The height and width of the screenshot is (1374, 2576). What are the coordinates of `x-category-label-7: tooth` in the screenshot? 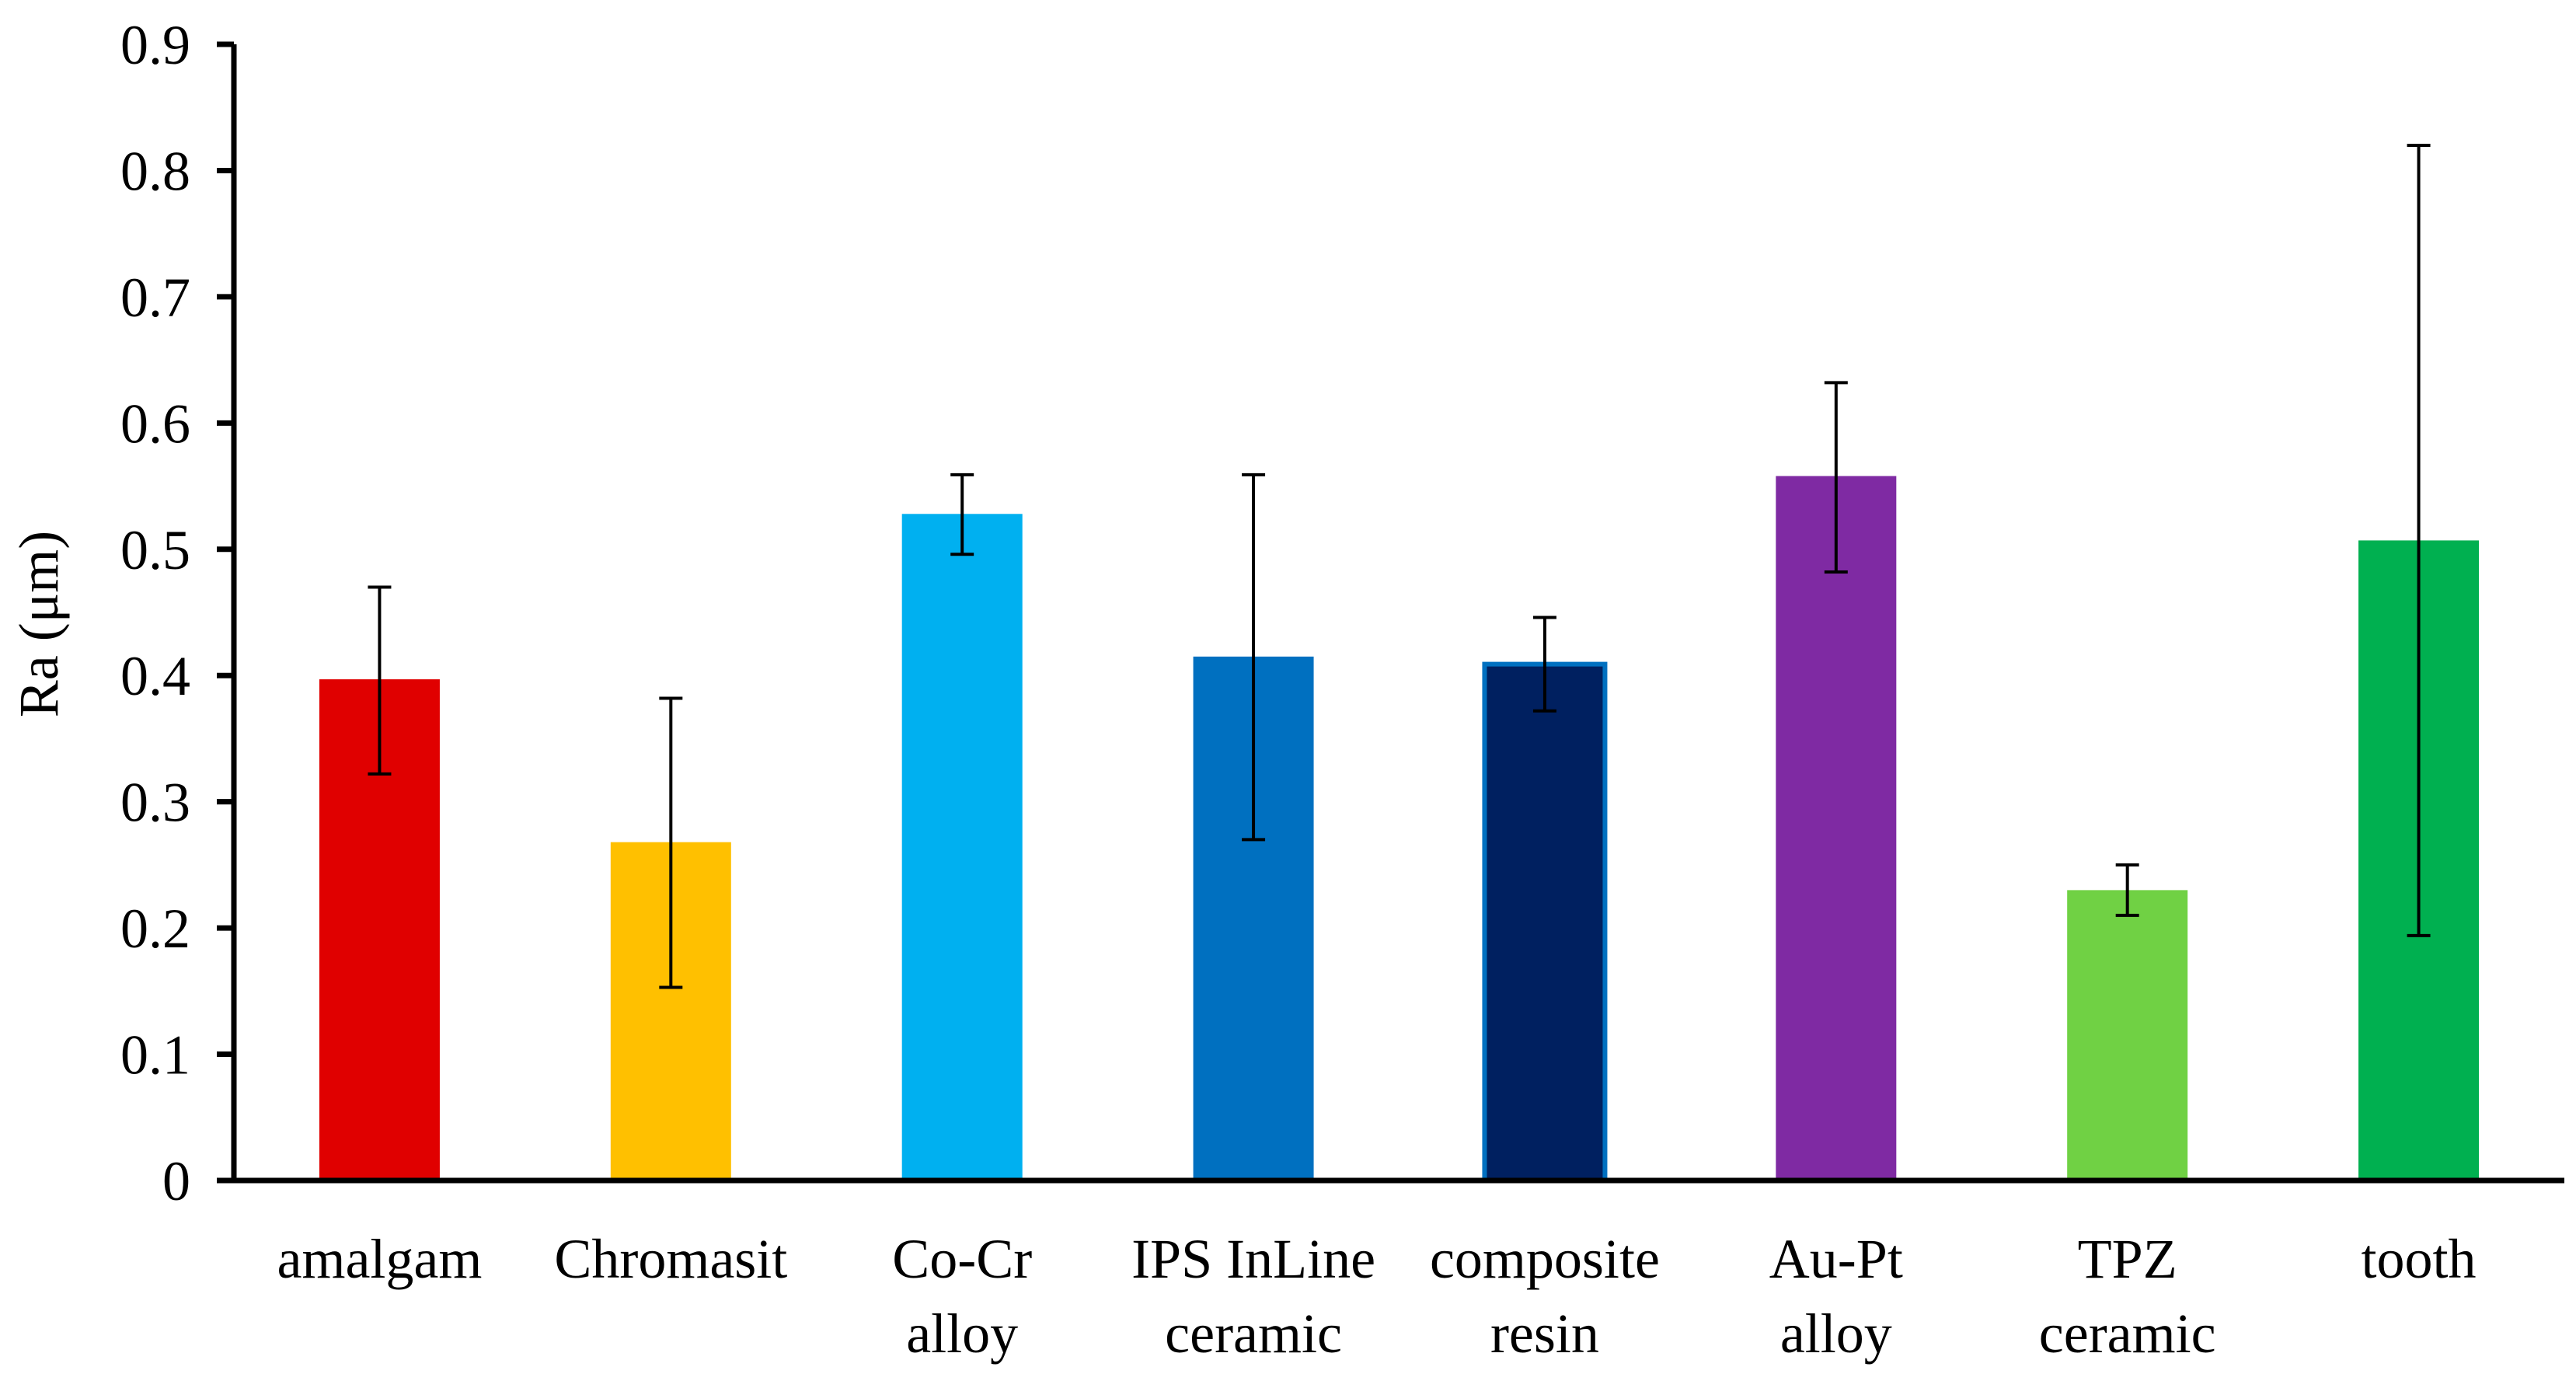 It's located at (2419, 1259).